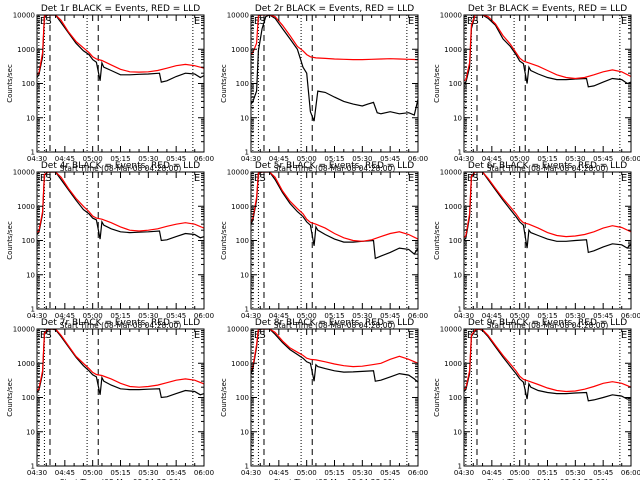 This screenshot has height=480, width=640. Describe the element at coordinates (334, 323) in the screenshot. I see `panel-title: Det 8r BLACK = Events, RED = LLD` at that location.